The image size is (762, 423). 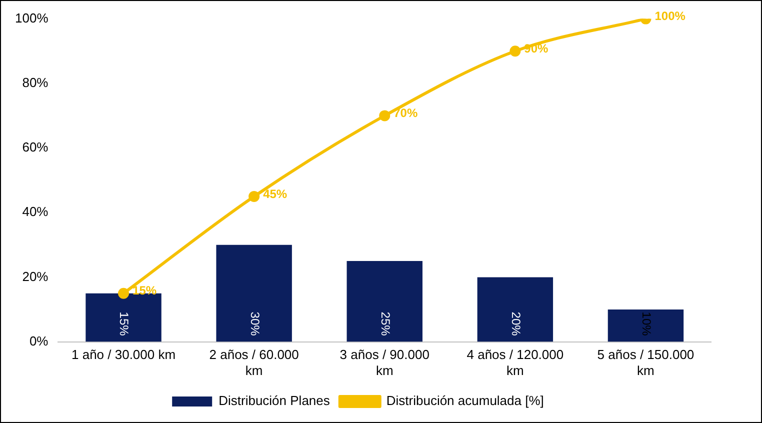 I want to click on data-label: 100%, so click(x=670, y=16).